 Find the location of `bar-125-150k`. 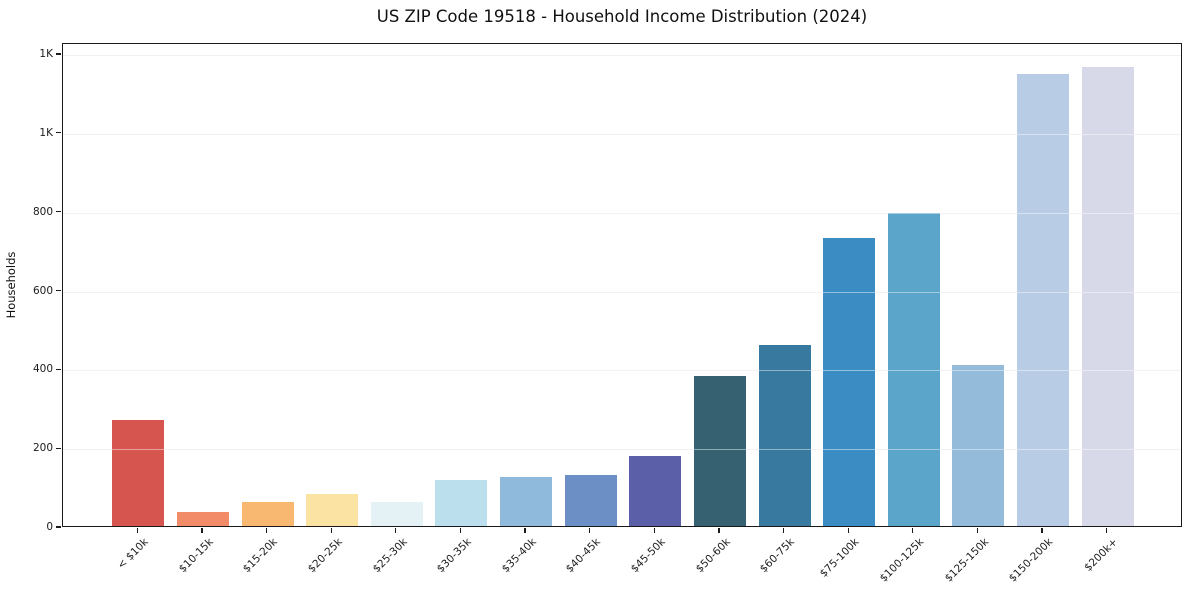

bar-125-150k is located at coordinates (978, 445).